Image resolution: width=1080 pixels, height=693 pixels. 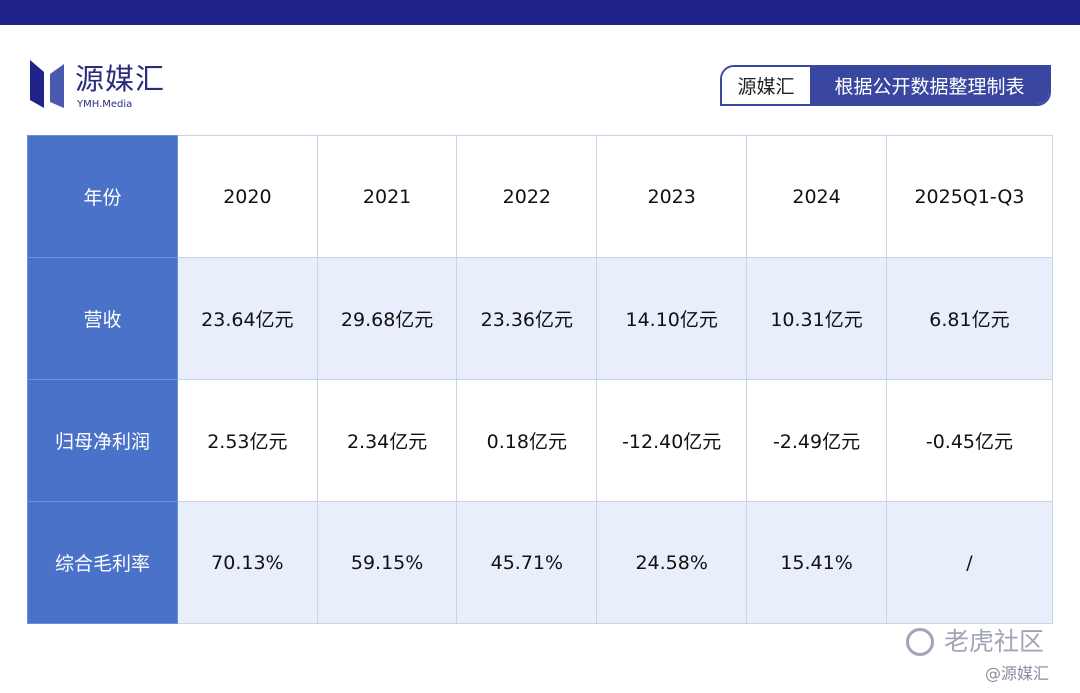 I want to click on table-cell: 2021, so click(x=387, y=196).